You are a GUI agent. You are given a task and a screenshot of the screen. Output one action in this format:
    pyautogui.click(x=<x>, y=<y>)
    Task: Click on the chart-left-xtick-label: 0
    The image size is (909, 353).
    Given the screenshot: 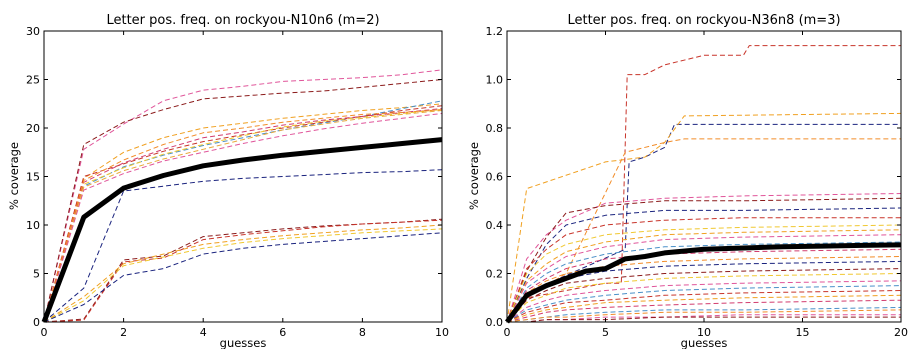 What is the action you would take?
    pyautogui.click(x=44, y=332)
    